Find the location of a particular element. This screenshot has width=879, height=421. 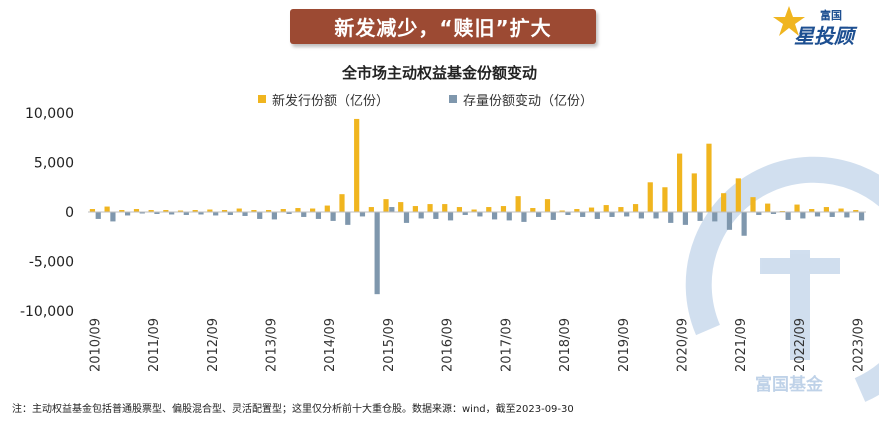

logo-line1: 富国 is located at coordinates (831, 15).